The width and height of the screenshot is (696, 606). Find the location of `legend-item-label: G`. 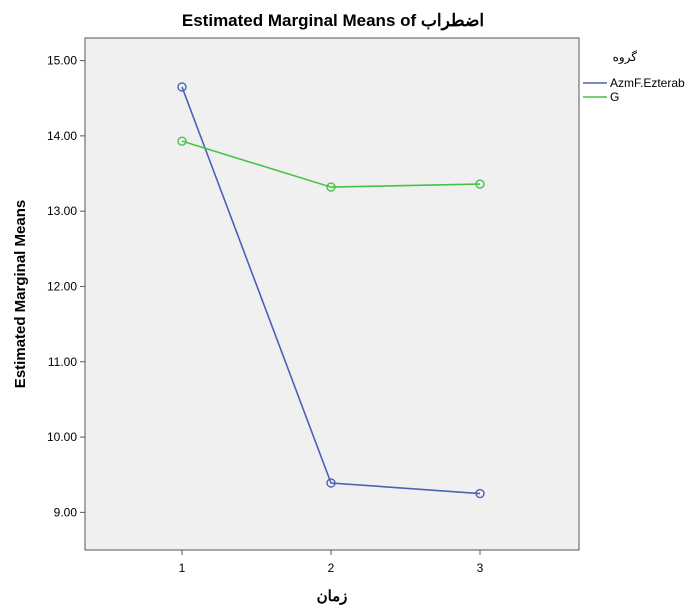

legend-item-label: G is located at coordinates (614, 97).